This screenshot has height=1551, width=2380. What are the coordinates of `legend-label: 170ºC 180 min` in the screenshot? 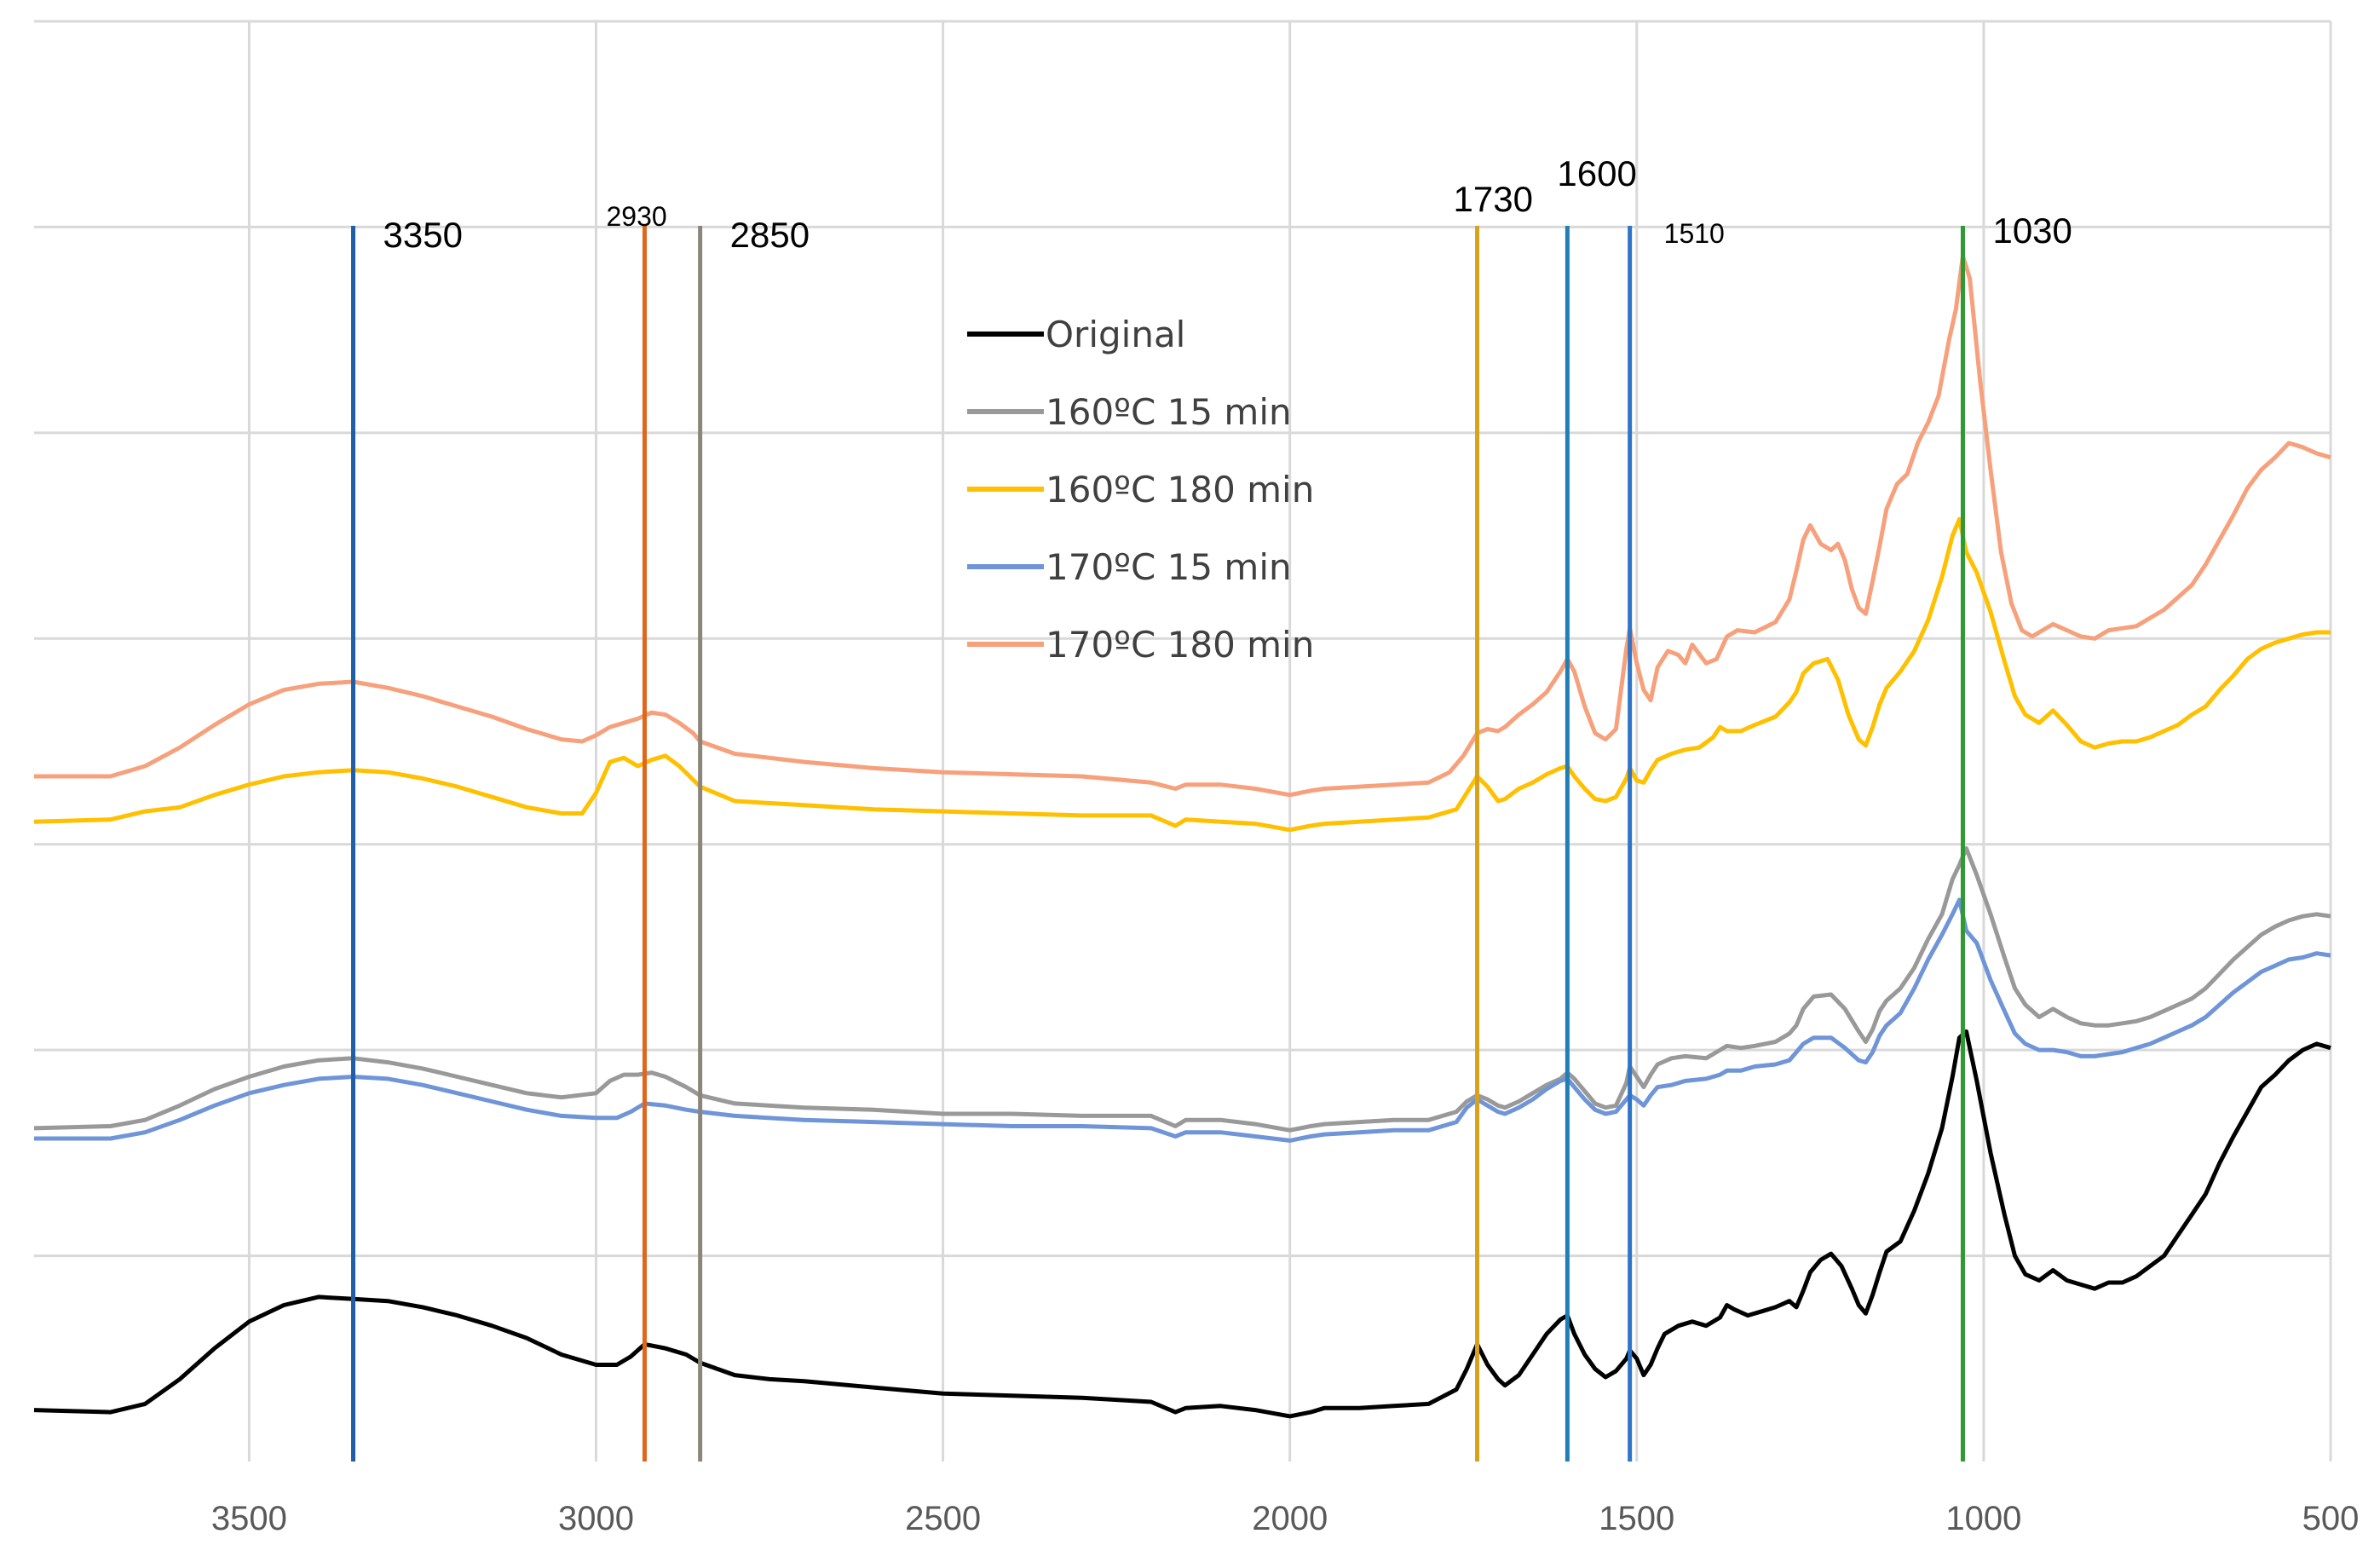 It's located at (1180, 645).